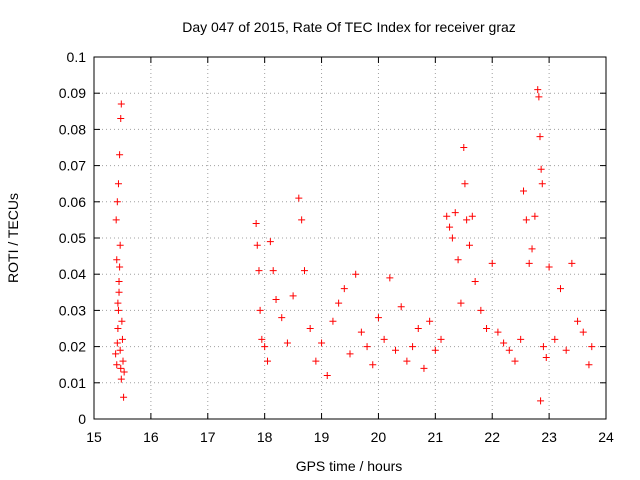  Describe the element at coordinates (549, 437) in the screenshot. I see `x-tick-label: 23` at that location.